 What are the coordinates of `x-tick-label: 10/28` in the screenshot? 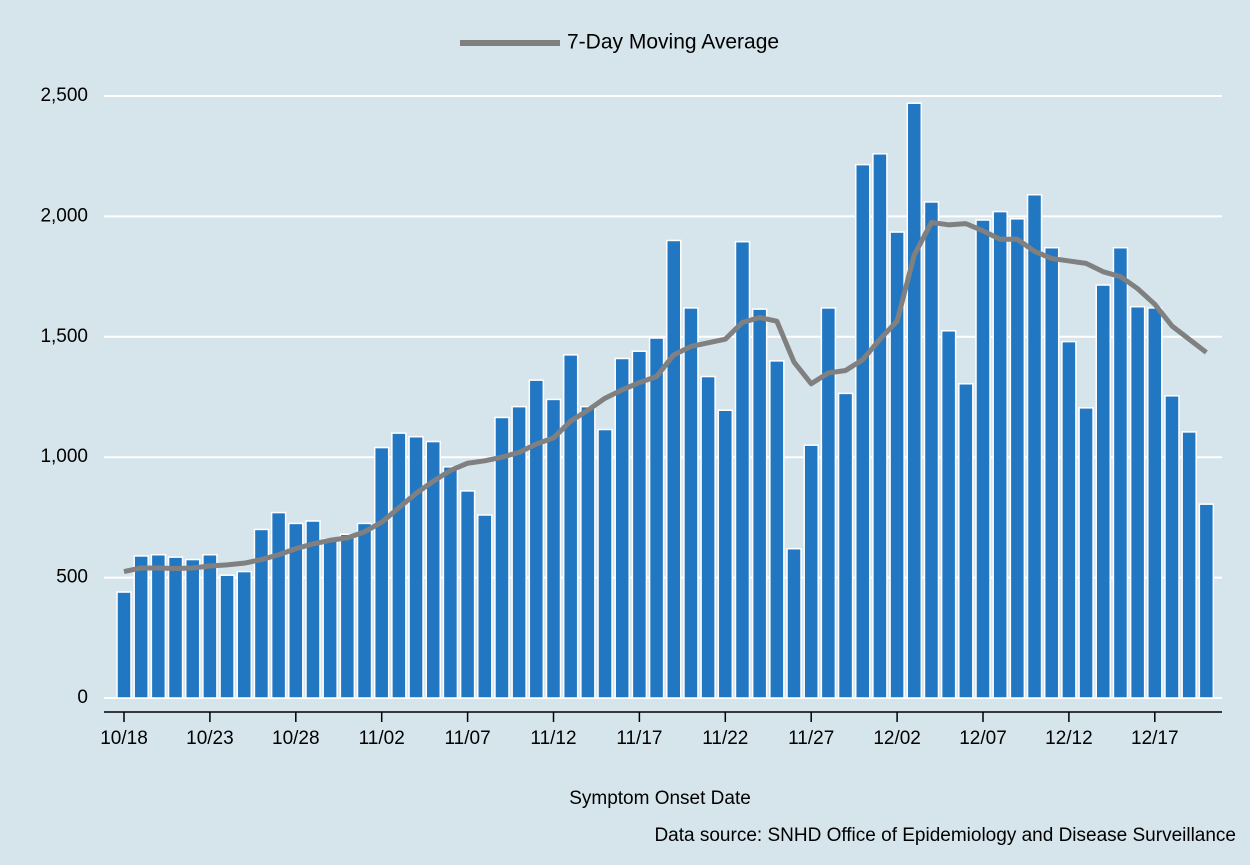 It's located at (296, 738).